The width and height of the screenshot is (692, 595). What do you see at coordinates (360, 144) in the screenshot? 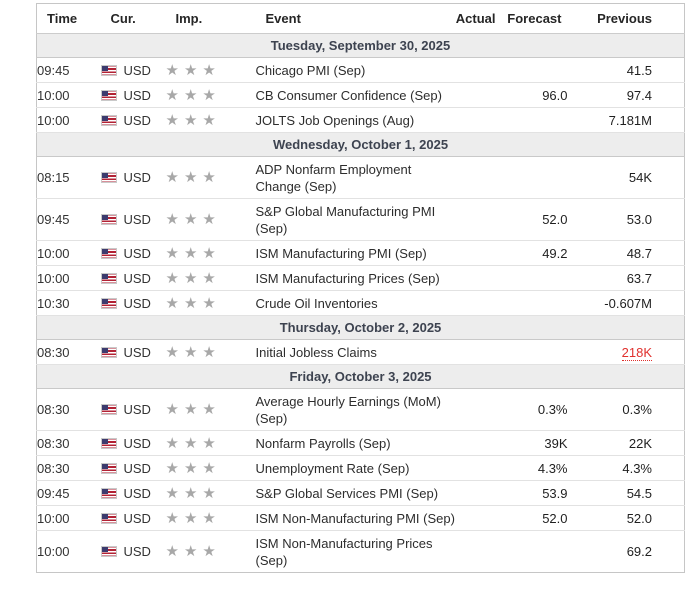
I see `day-separator-row: Wednesday, October 1, 2025` at bounding box center [360, 144].